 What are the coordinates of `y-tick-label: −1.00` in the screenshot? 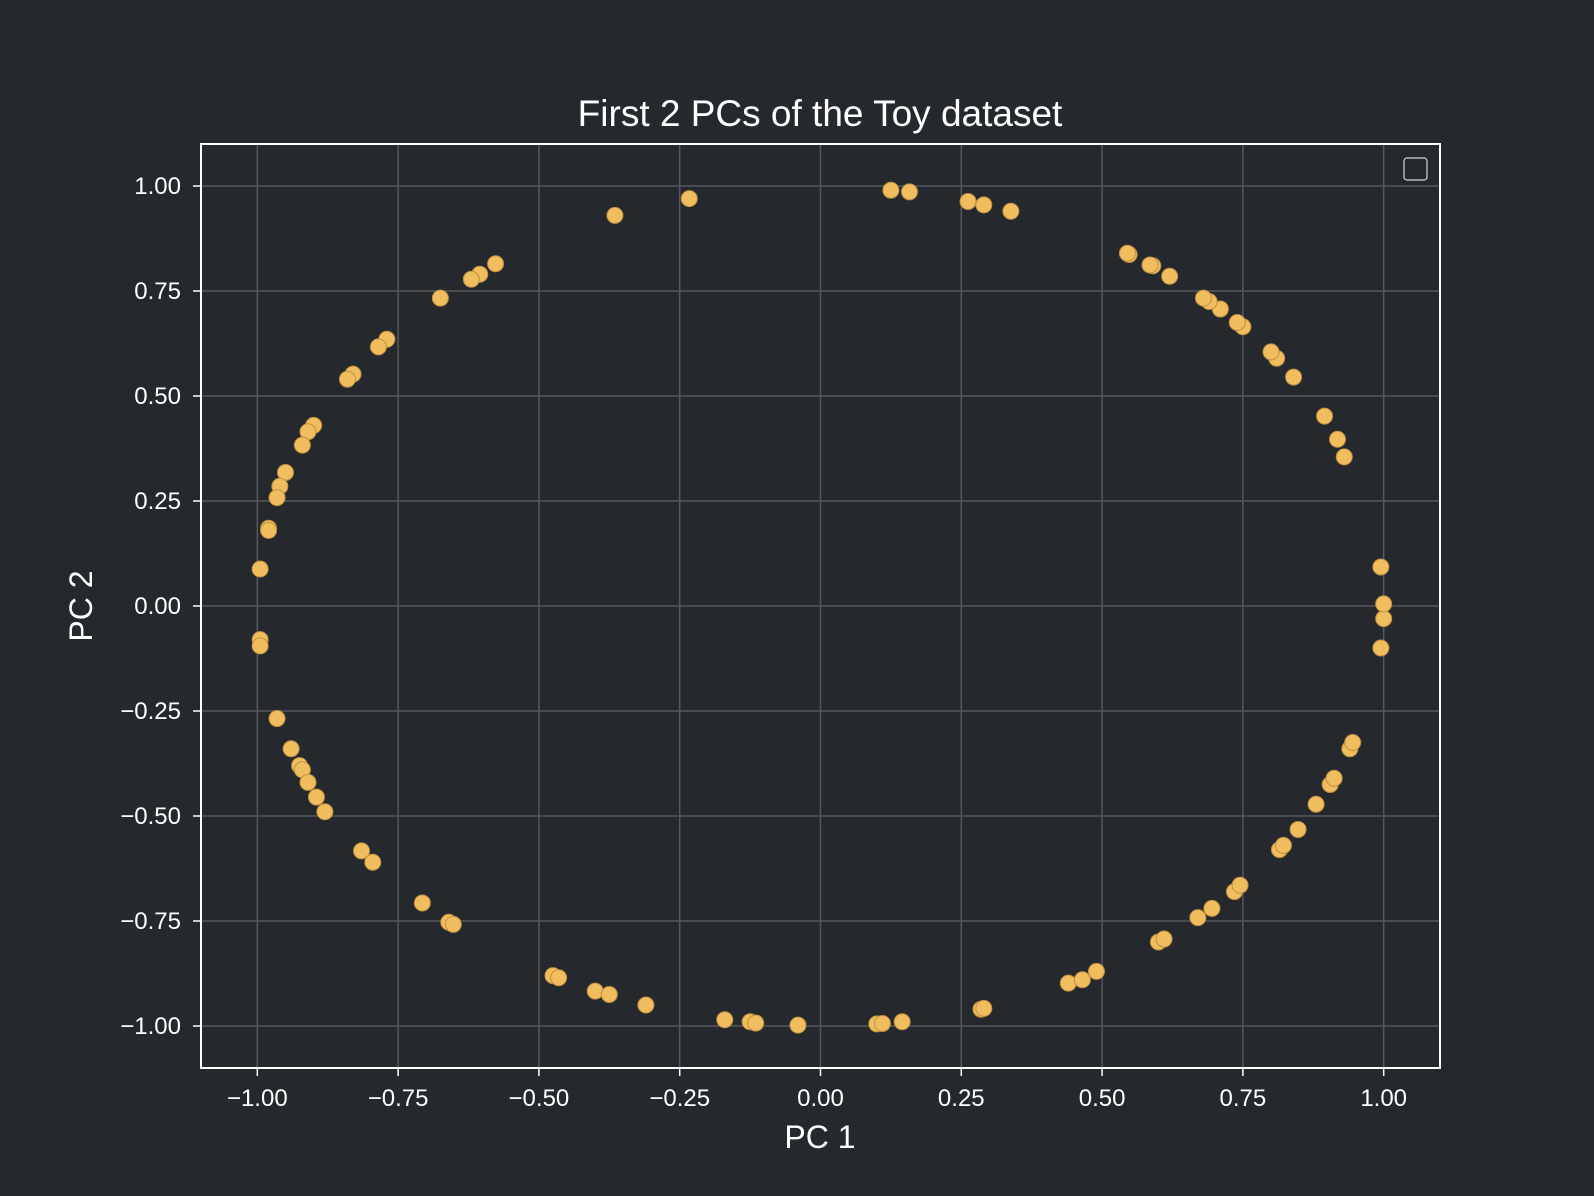 It's located at (150, 1026).